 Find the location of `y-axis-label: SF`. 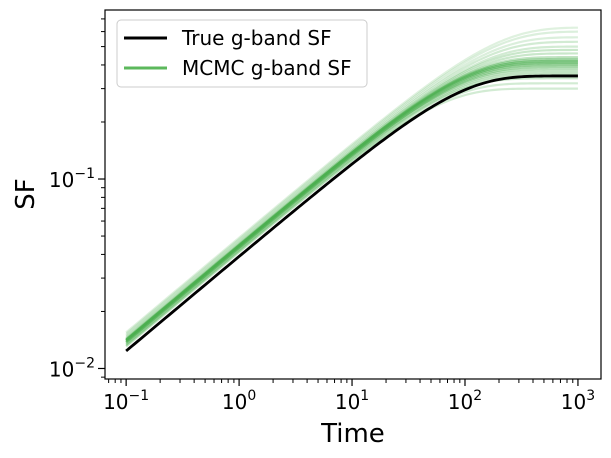

y-axis-label: SF is located at coordinates (26, 193).